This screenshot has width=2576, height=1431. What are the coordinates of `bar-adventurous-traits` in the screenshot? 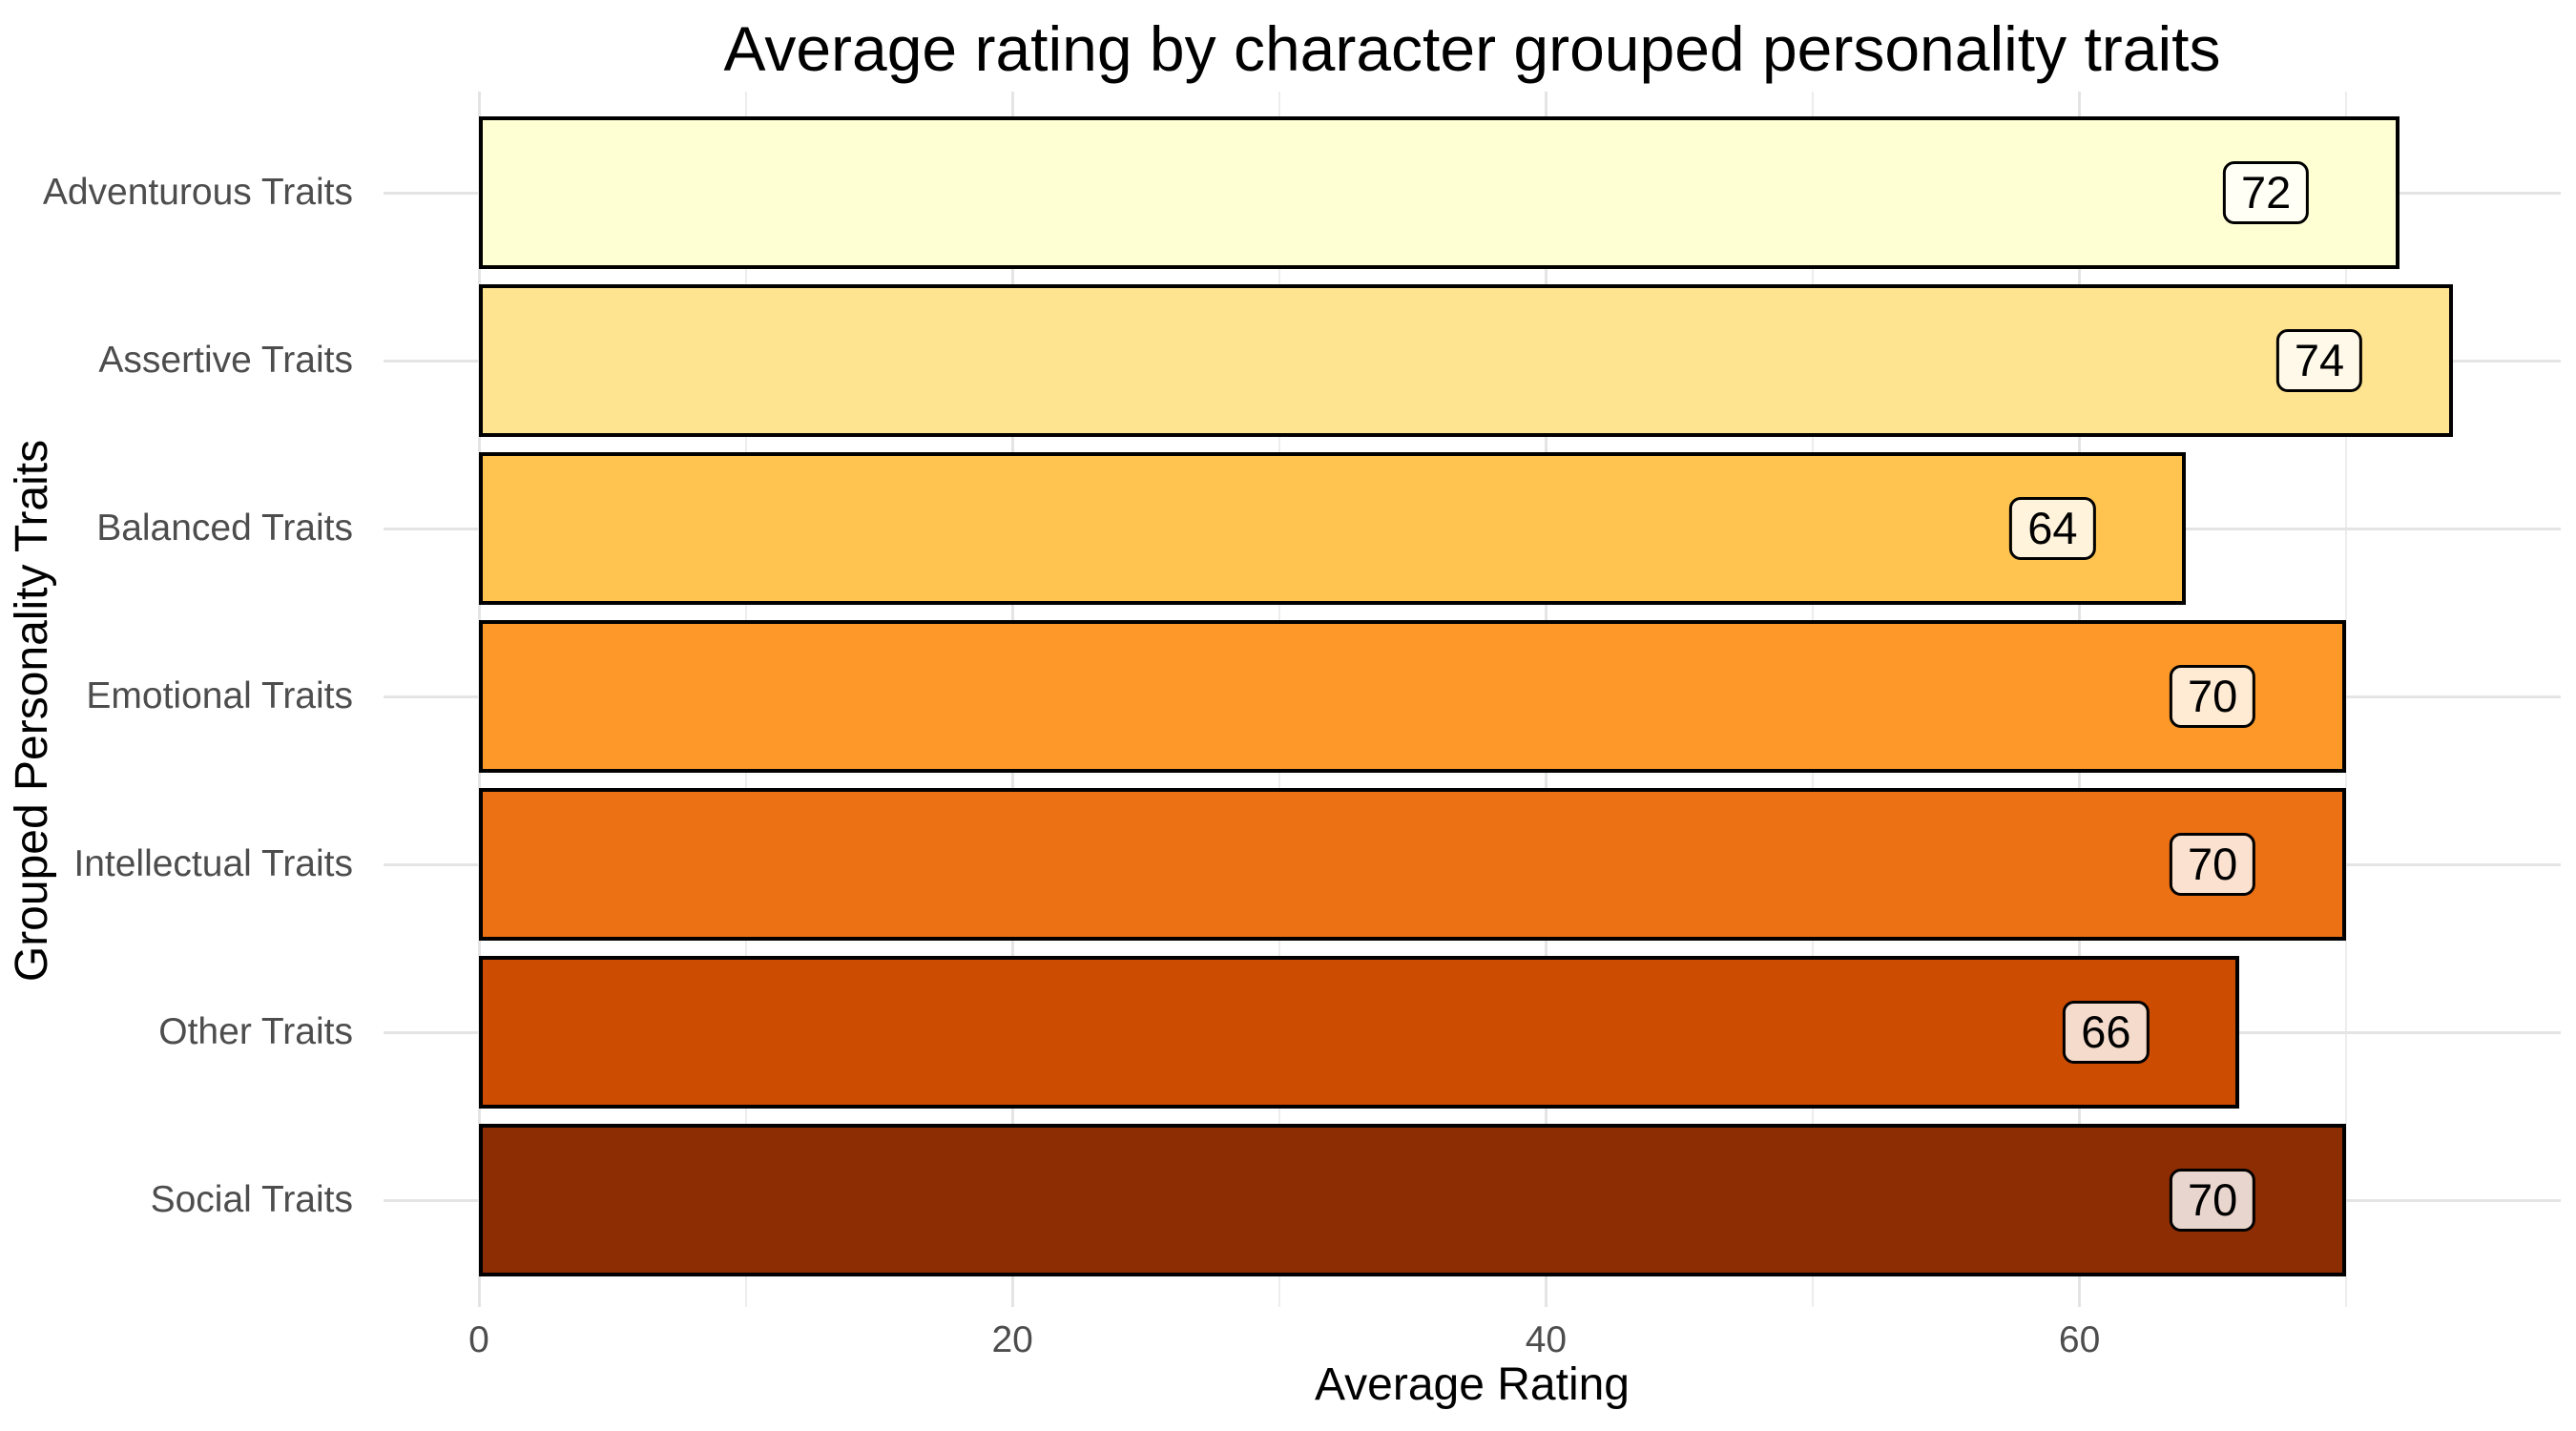 It's located at (1439, 192).